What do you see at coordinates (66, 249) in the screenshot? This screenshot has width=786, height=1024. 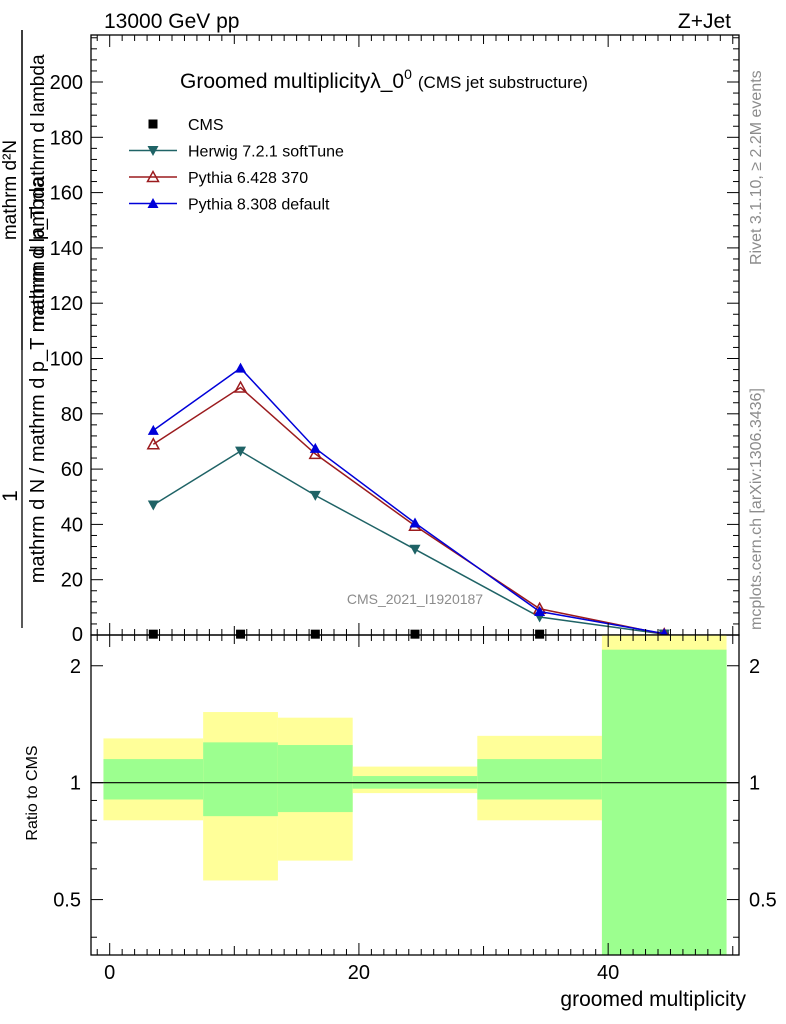 I see `y-tick-label: 140` at bounding box center [66, 249].